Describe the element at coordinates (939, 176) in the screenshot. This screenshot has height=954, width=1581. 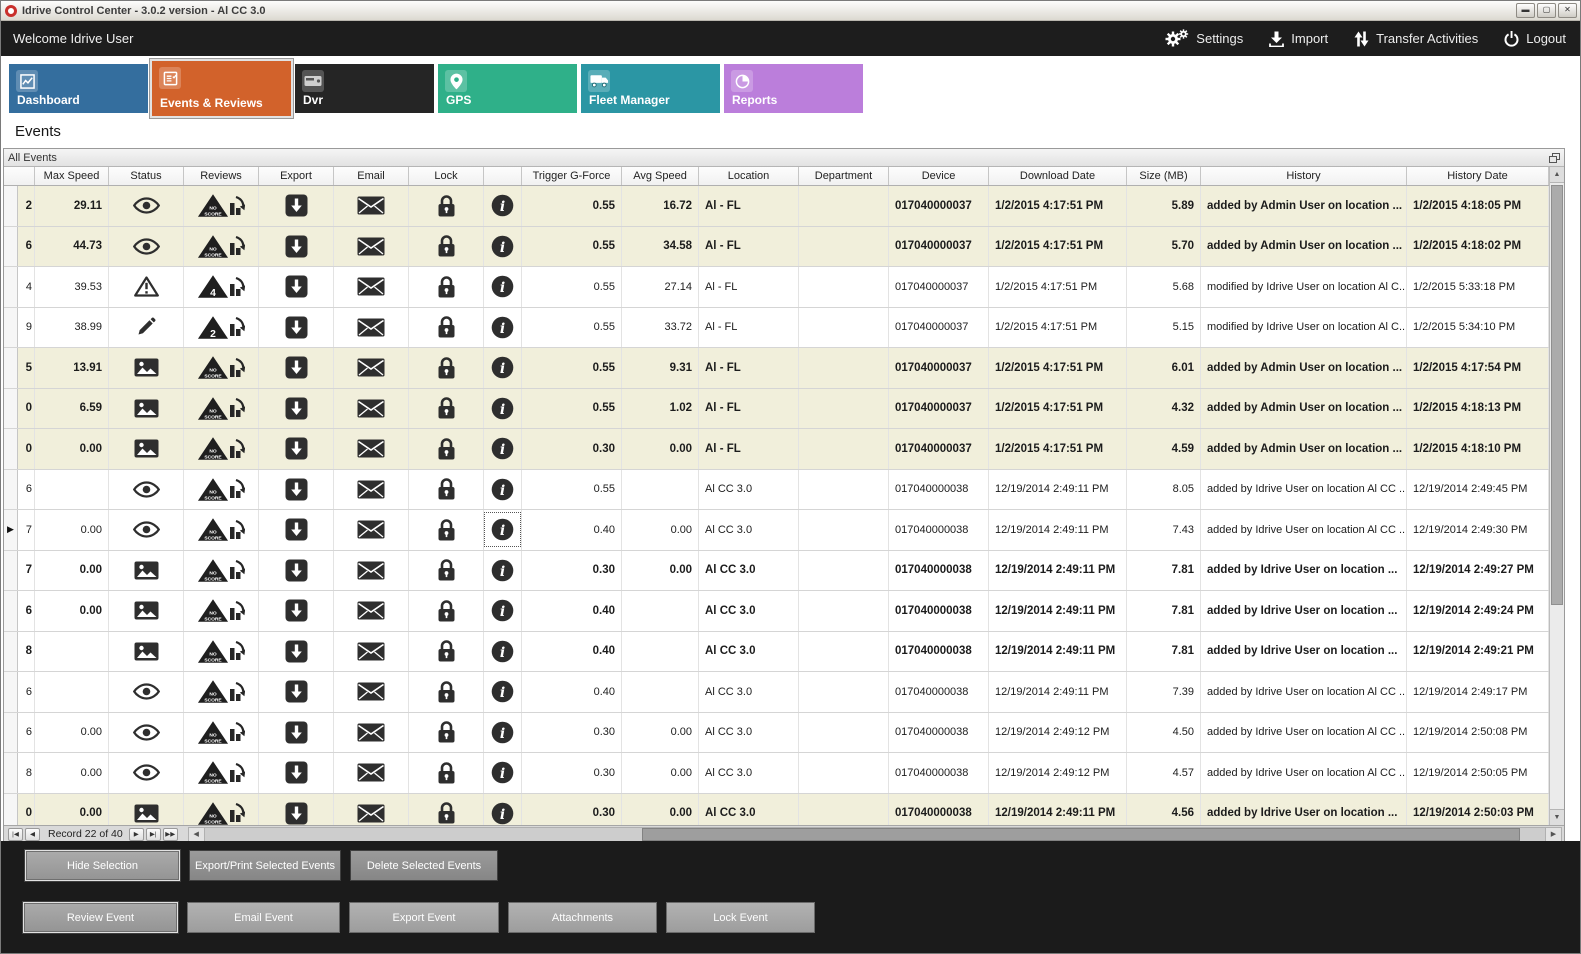
I see `column-header-device: Device` at that location.